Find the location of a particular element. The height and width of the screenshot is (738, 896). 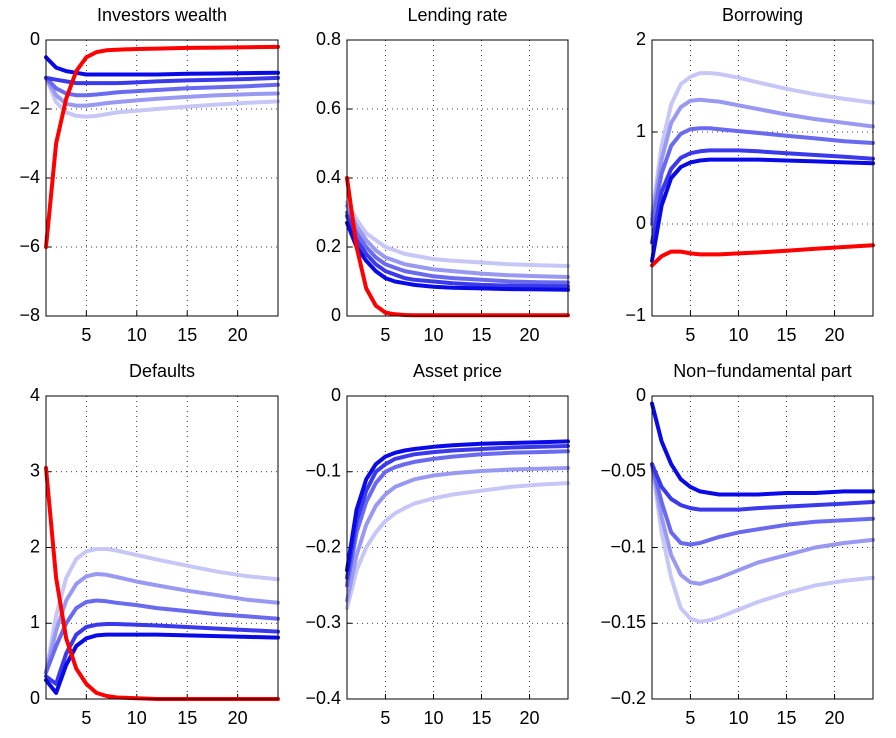

subplot: Asset price −0.4 −0.3 −0.2 −0.1 0 5 10 15 20 is located at coordinates (437, 544).